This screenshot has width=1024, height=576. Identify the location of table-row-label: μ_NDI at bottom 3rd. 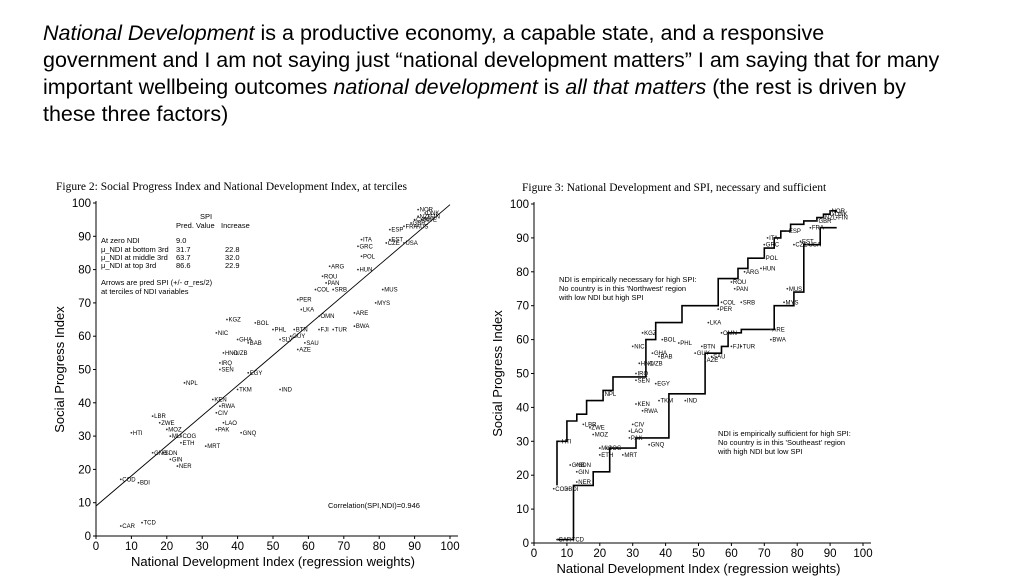
(135, 249).